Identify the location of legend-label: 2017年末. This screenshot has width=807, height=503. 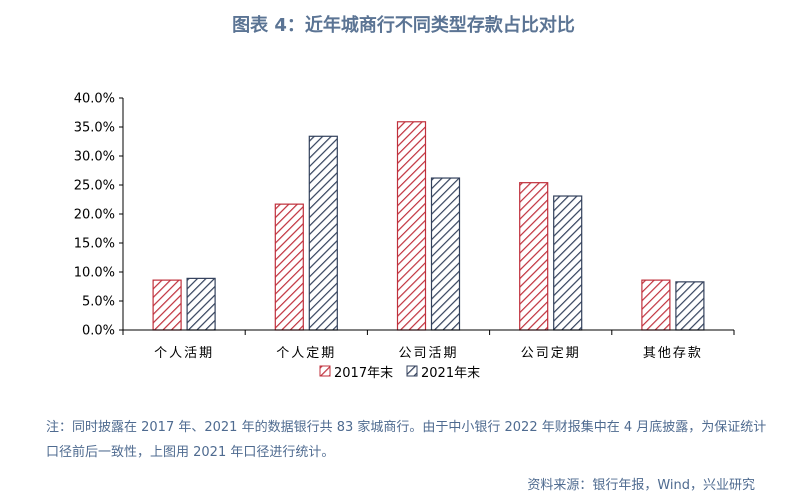
(363, 373).